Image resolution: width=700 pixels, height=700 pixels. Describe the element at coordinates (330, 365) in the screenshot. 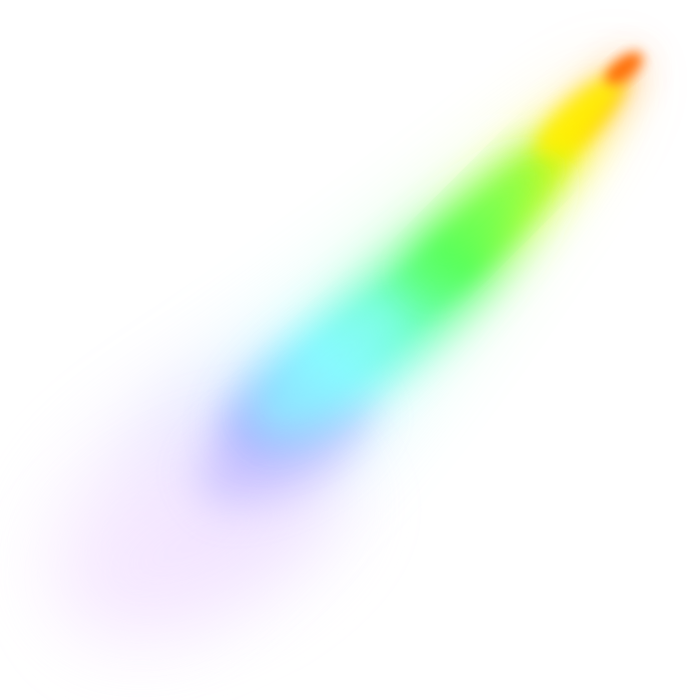

I see `cyan-highlight` at that location.